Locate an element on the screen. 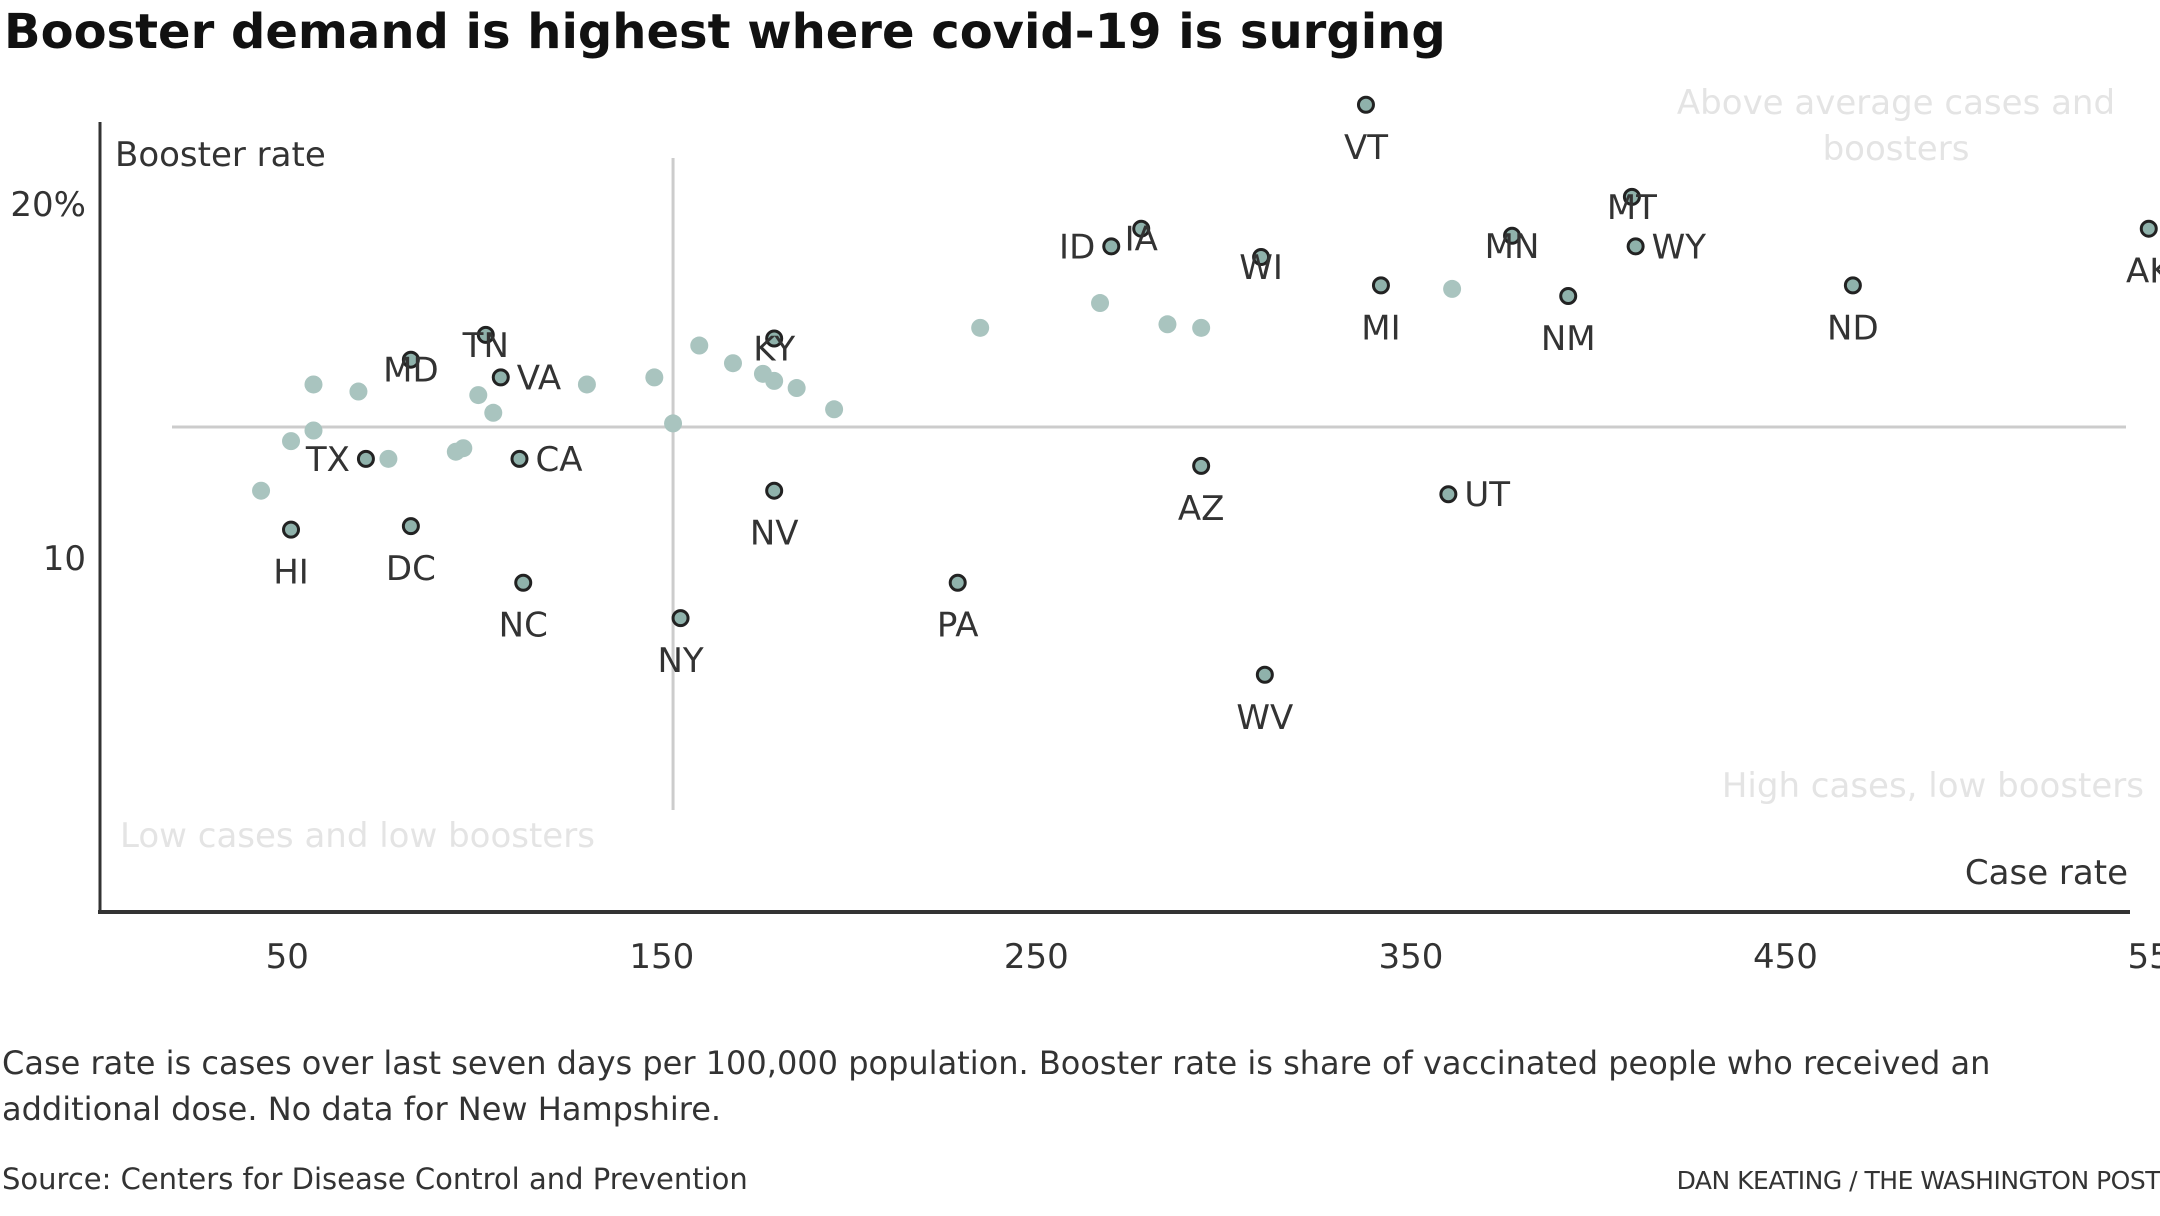 The width and height of the screenshot is (2160, 1216). state-point-label: AK is located at coordinates (2143, 272).